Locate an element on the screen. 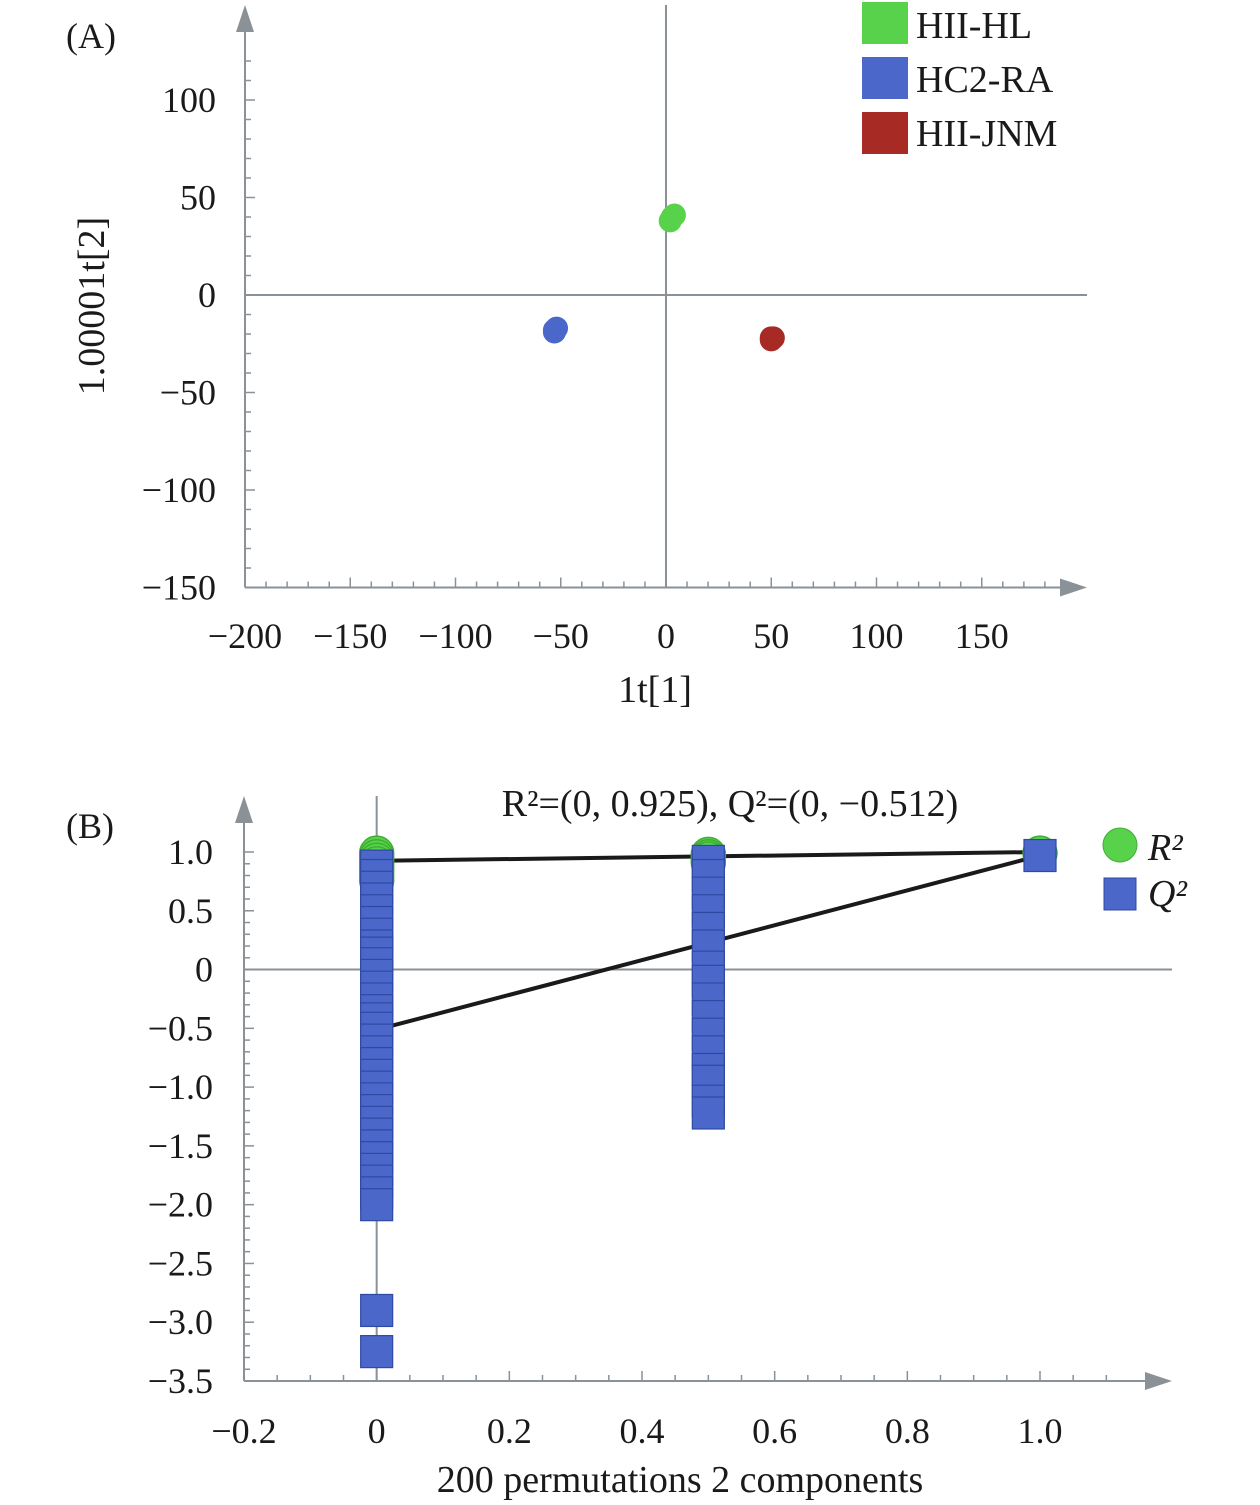 This screenshot has height=1505, width=1260. panel-b-x-tick-label: 0.4 is located at coordinates (642, 1431).